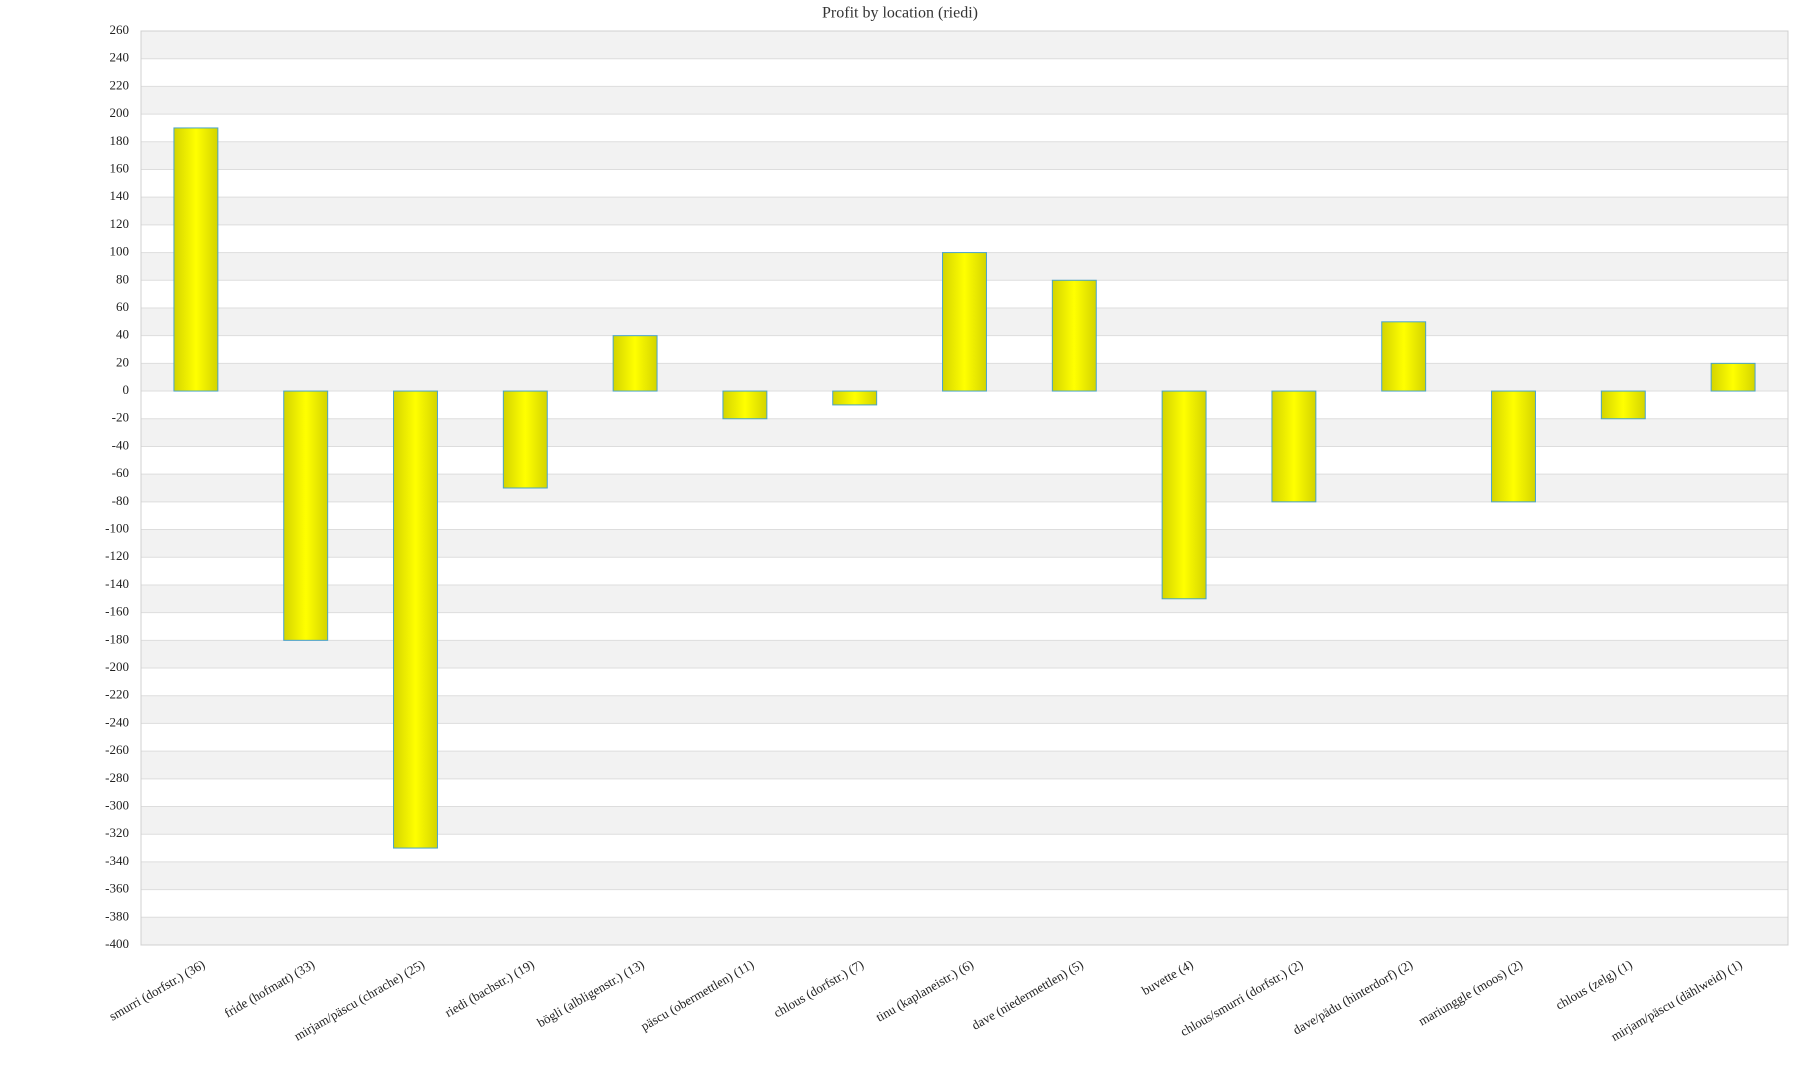 This screenshot has height=1080, width=1800. Describe the element at coordinates (122, 278) in the screenshot. I see `y-tick-label: 80` at that location.